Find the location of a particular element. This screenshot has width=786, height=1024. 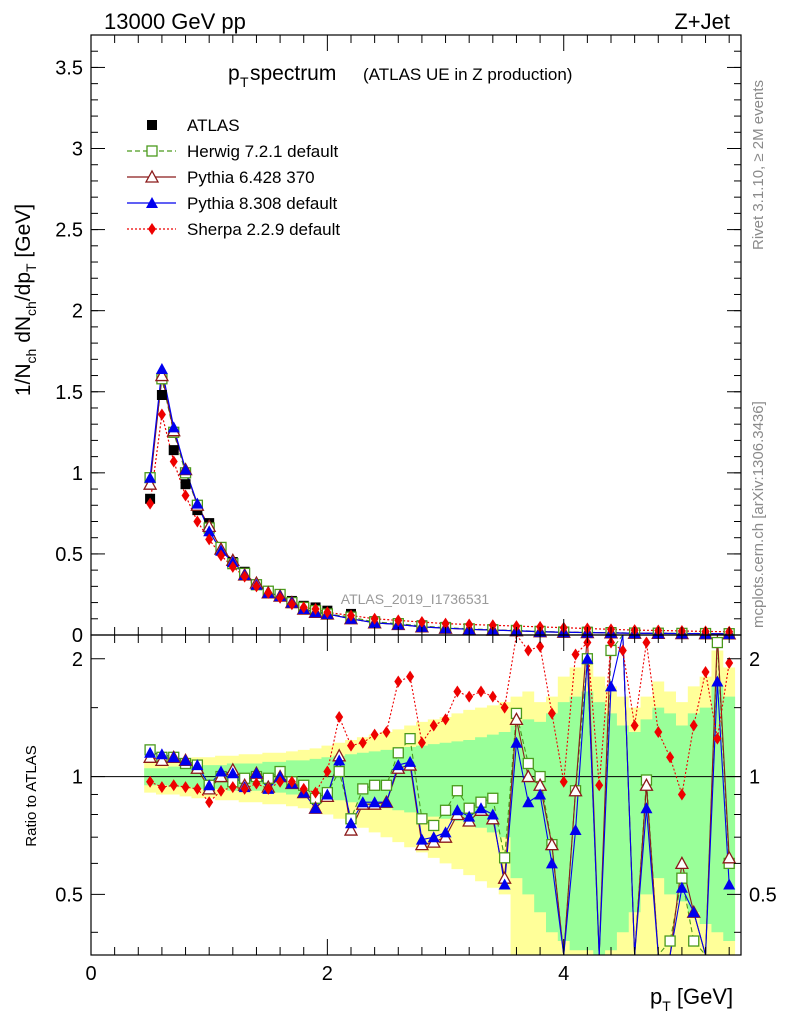

legend-item: Pythia 6.428 370 is located at coordinates (221, 177).